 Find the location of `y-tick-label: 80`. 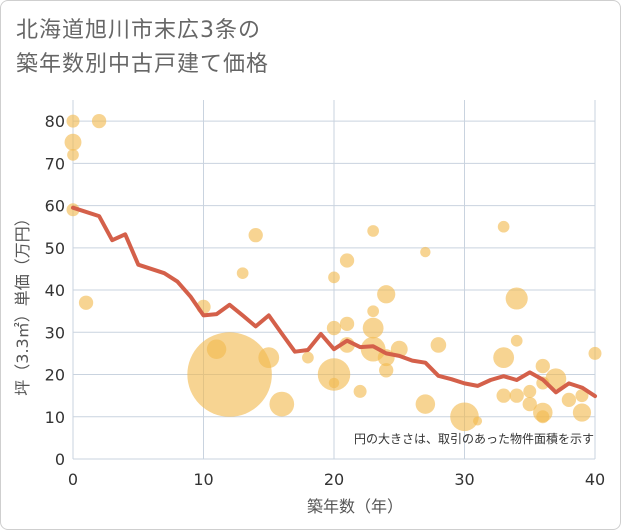

y-tick-label: 80 is located at coordinates (55, 121).